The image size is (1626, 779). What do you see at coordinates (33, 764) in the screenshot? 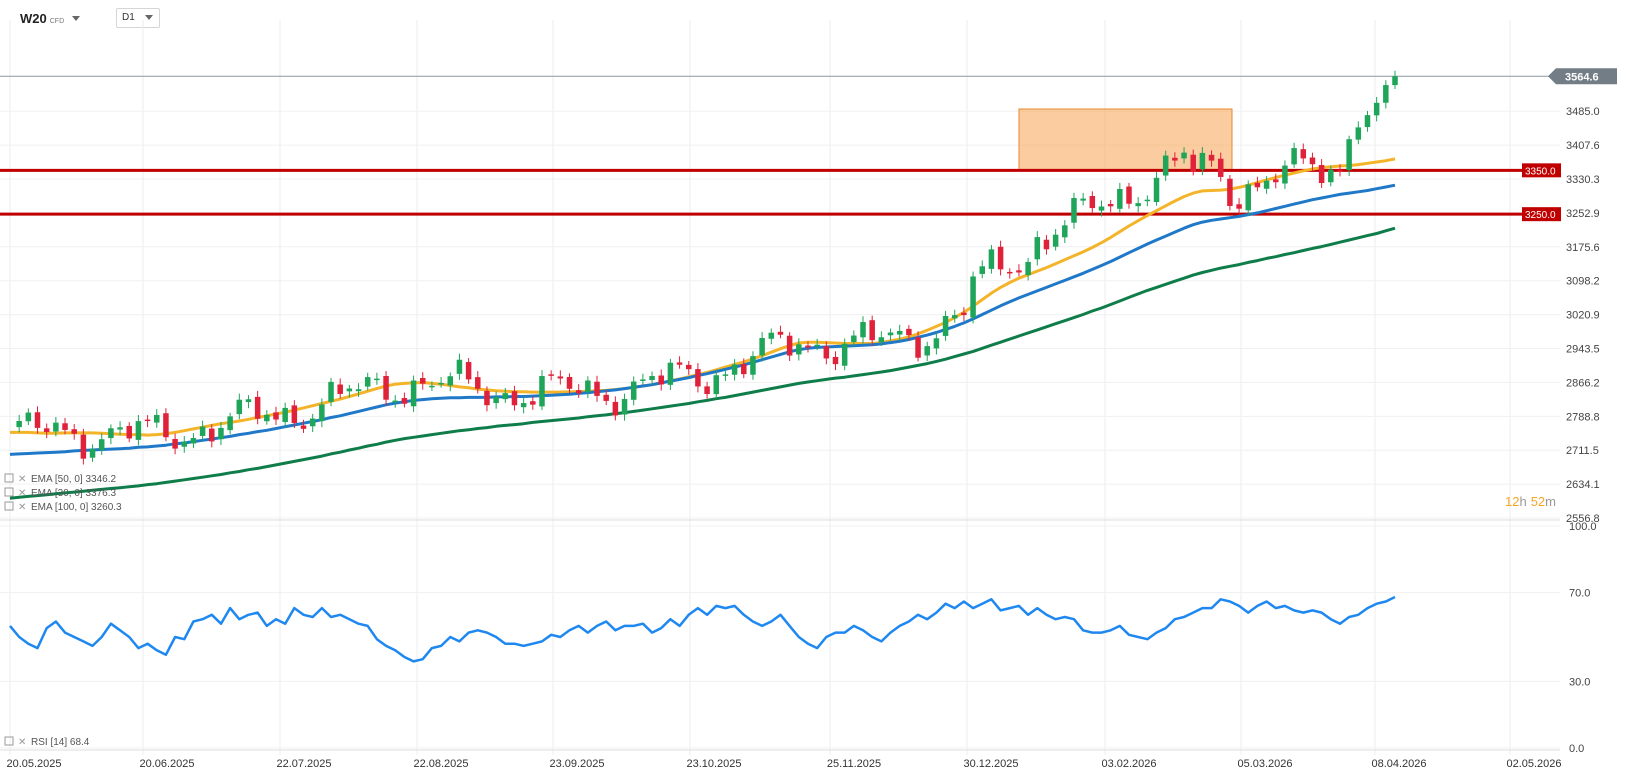
I see `date-tick-label: 20.05.2025` at bounding box center [33, 764].